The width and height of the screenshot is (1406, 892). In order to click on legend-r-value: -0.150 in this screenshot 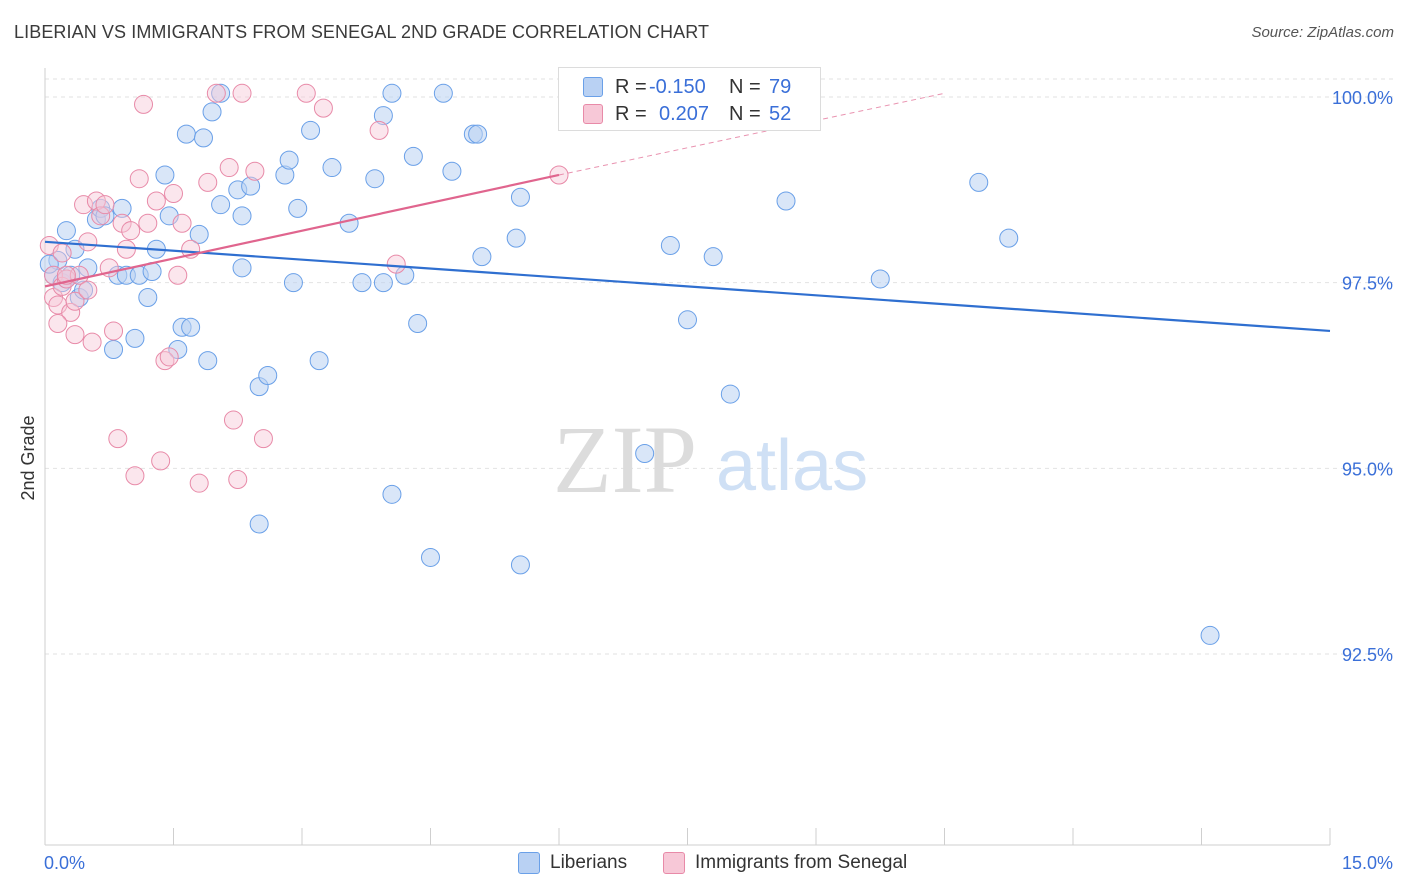, I will do `click(677, 86)`.